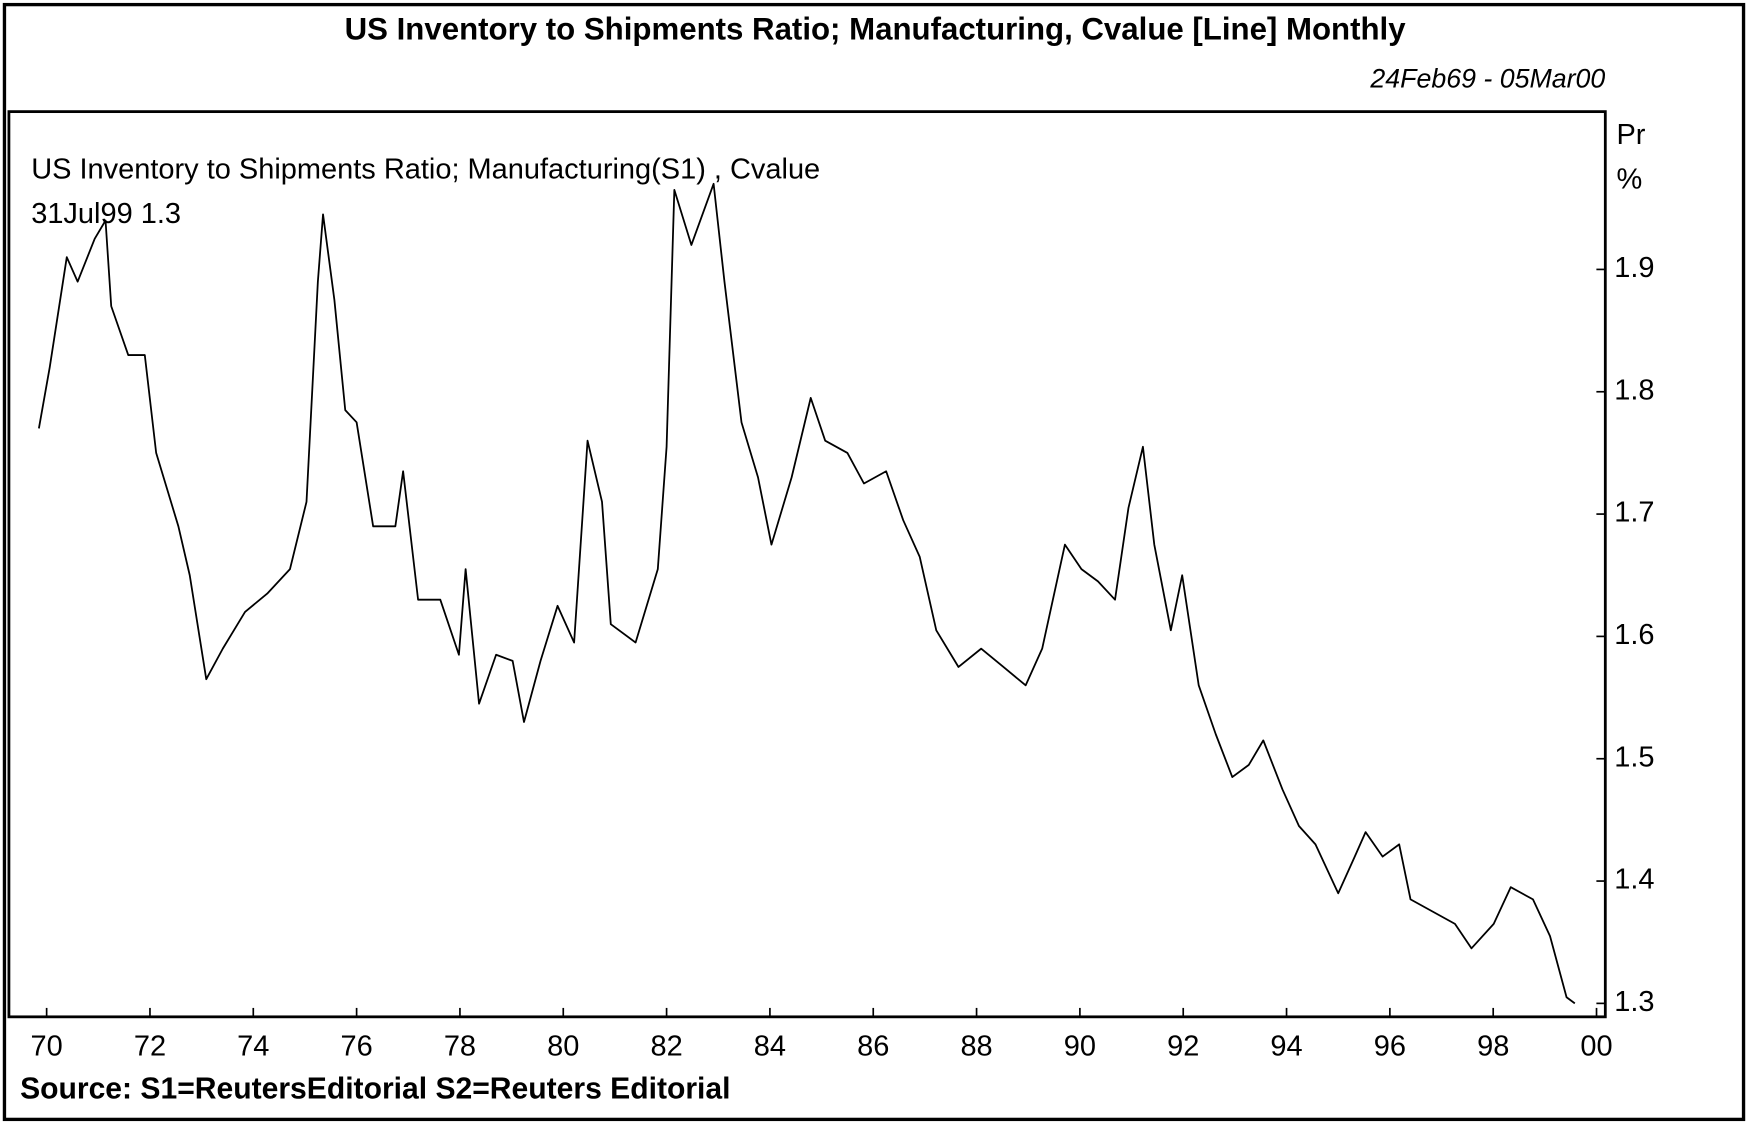  What do you see at coordinates (1286, 1047) in the screenshot?
I see `x-tick-label: 94` at bounding box center [1286, 1047].